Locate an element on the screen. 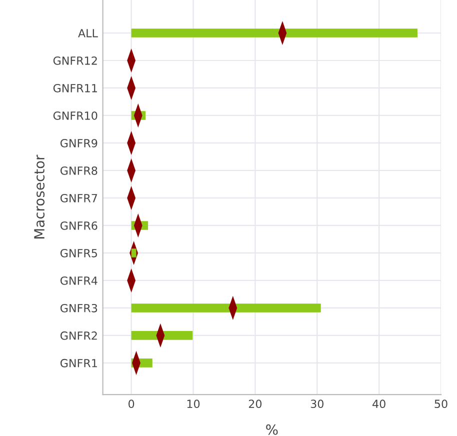 The image size is (457, 436). x-tick-label: 50 is located at coordinates (441, 404).